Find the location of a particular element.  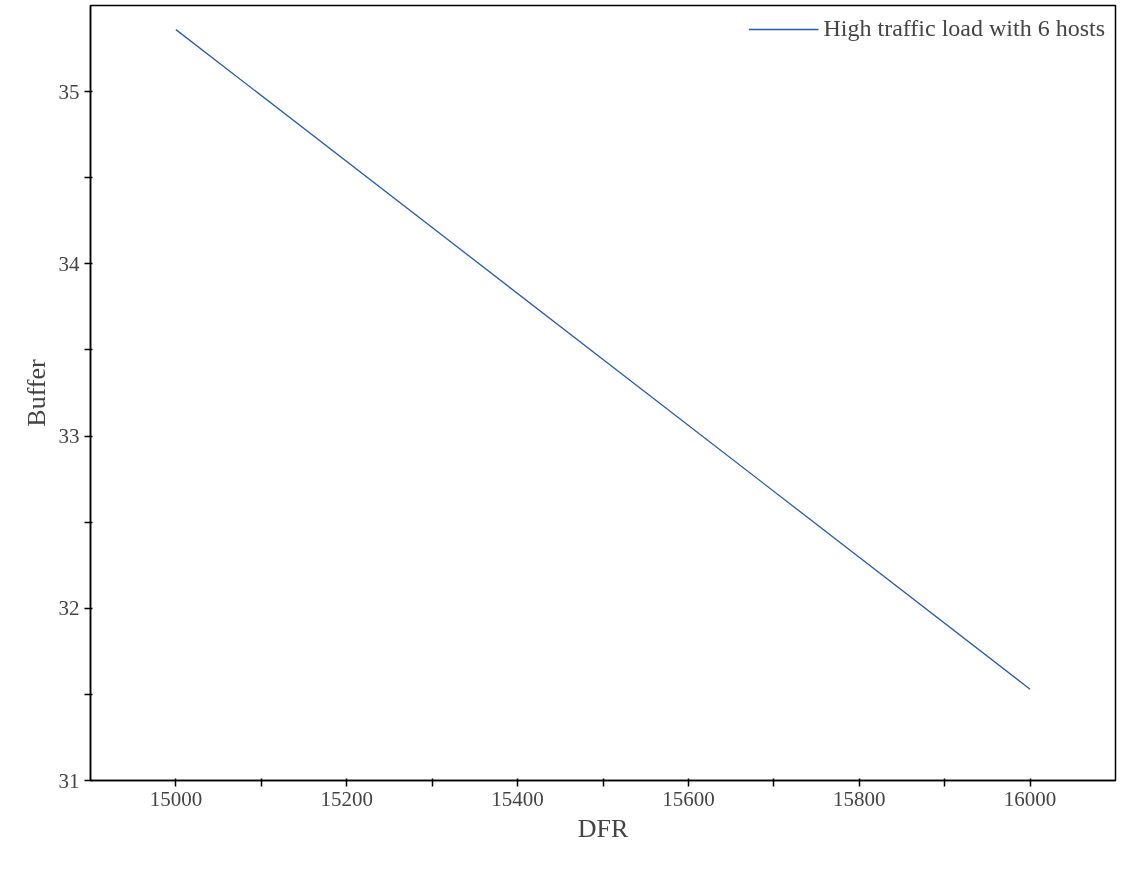

x-tick-label: 15400 is located at coordinates (517, 798).